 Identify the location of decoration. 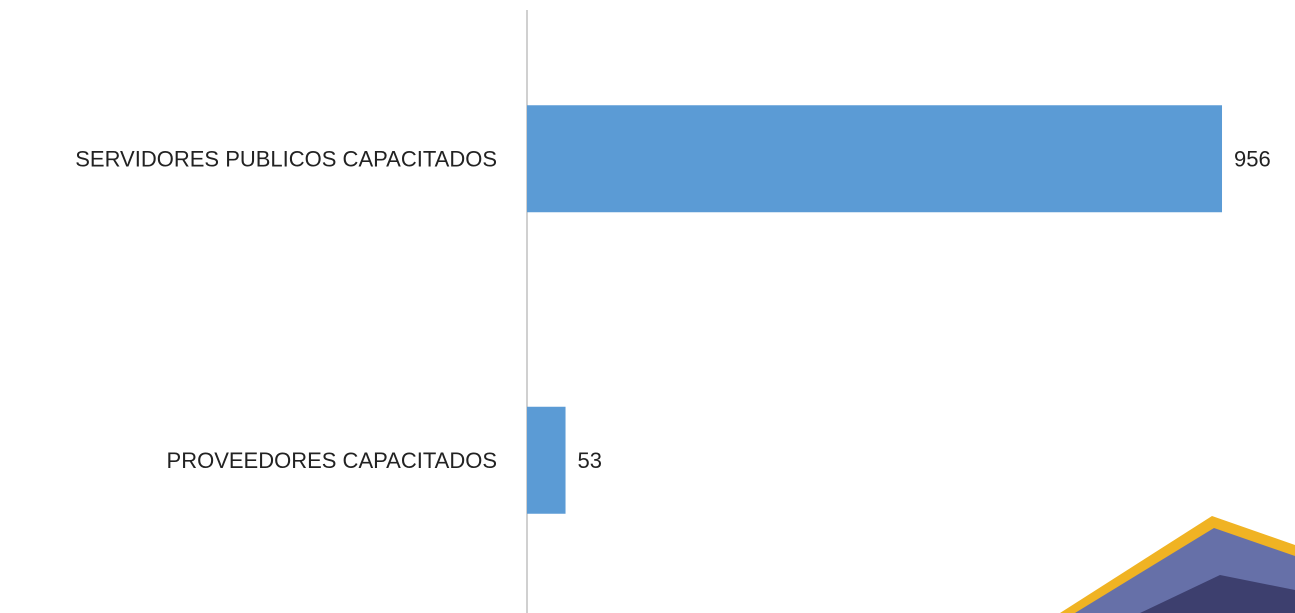
(1177, 564).